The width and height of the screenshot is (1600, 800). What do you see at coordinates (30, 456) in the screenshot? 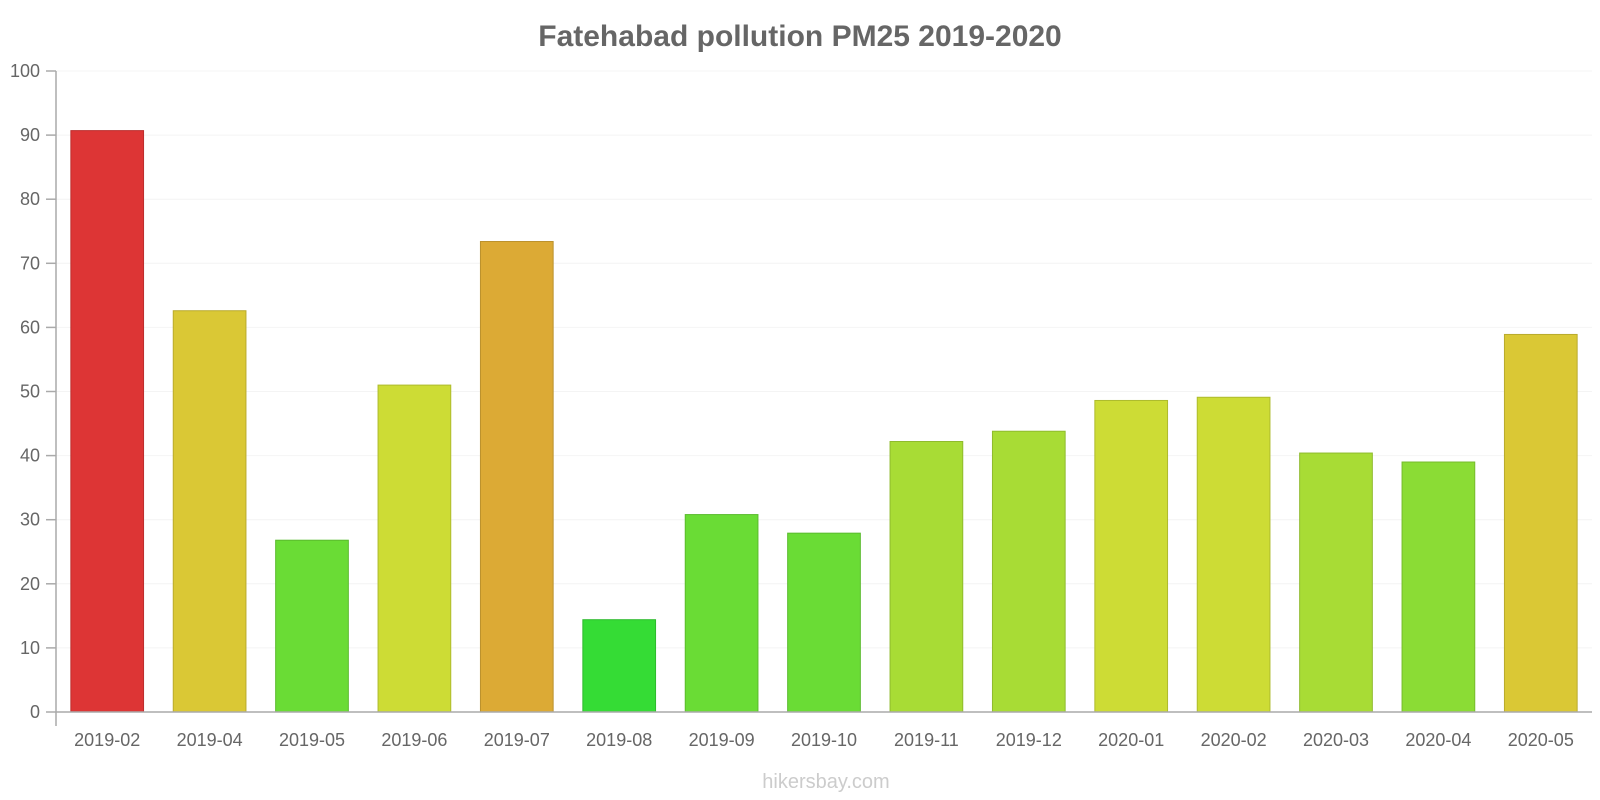
I see `y-tick-label: 40` at bounding box center [30, 456].